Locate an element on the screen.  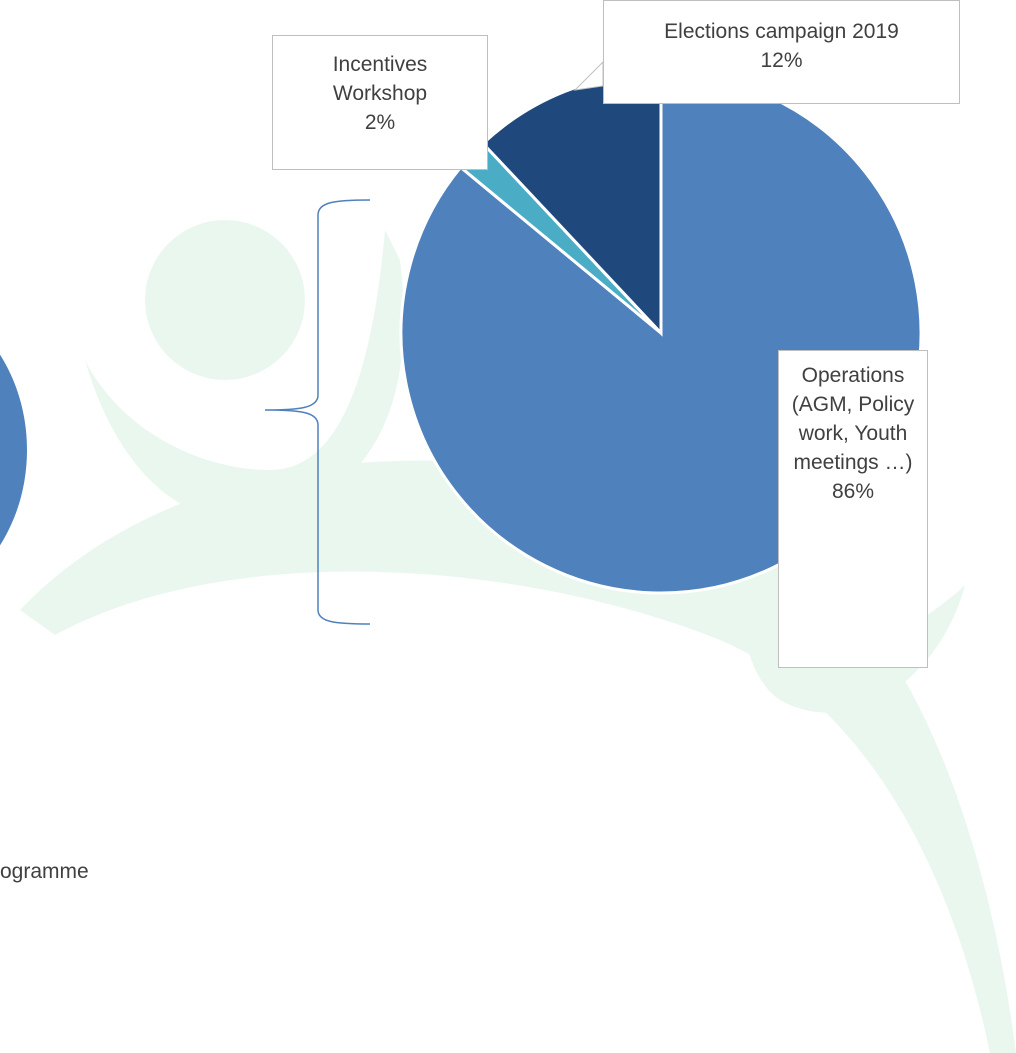
label-name: Elections campaign 2019 is located at coordinates (781, 31).